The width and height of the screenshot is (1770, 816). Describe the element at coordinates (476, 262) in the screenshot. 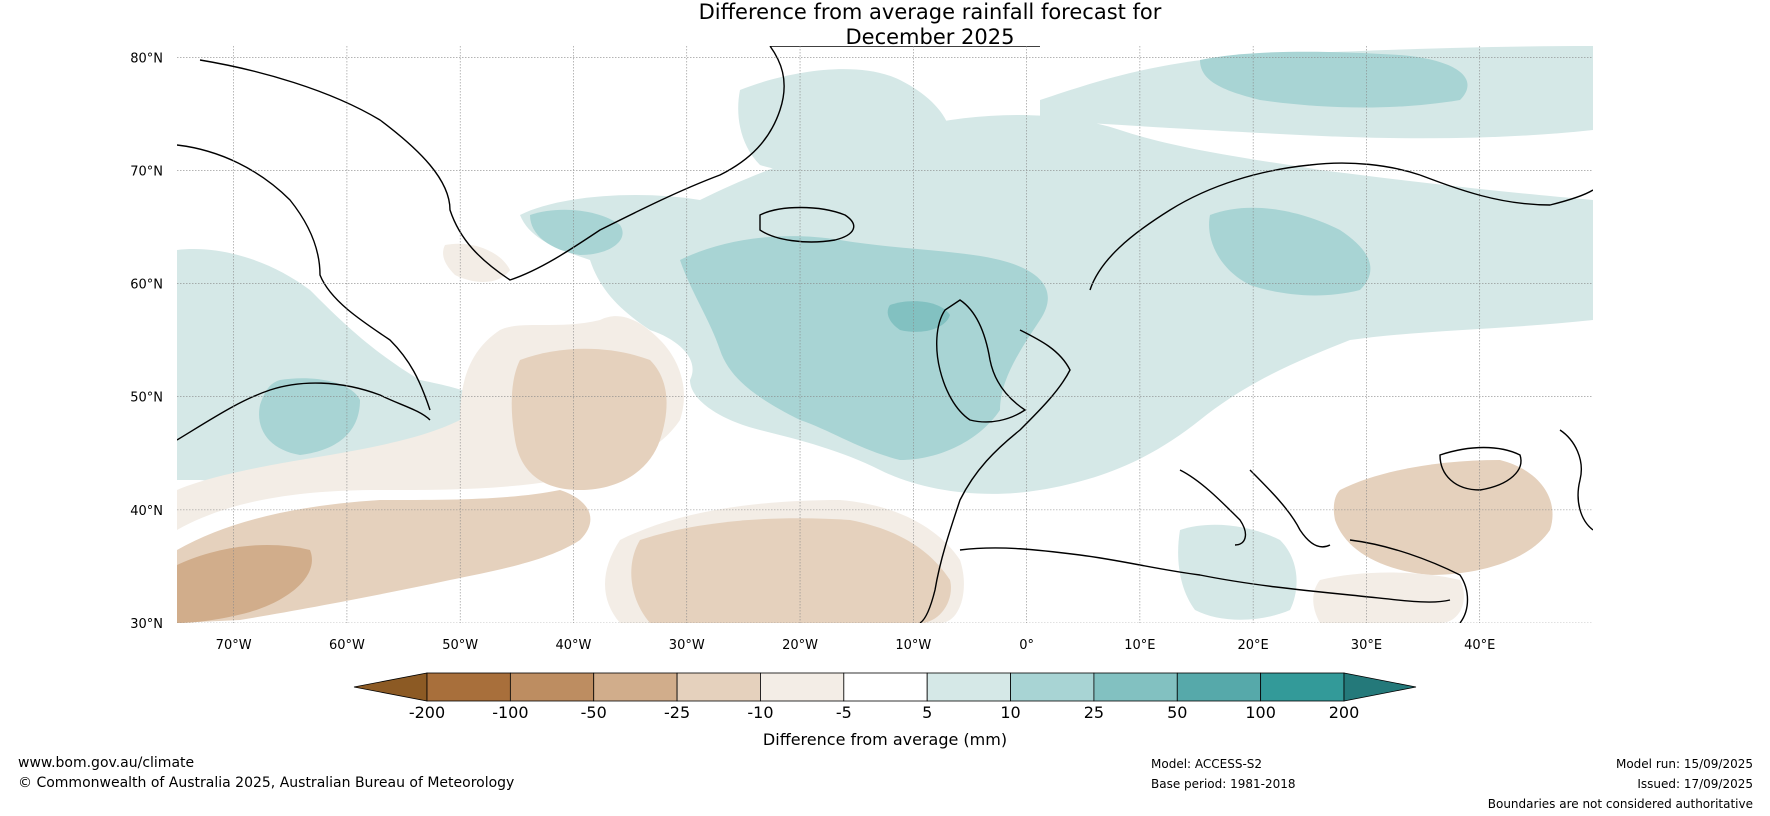

I see `dry-region-labrador-sea` at that location.